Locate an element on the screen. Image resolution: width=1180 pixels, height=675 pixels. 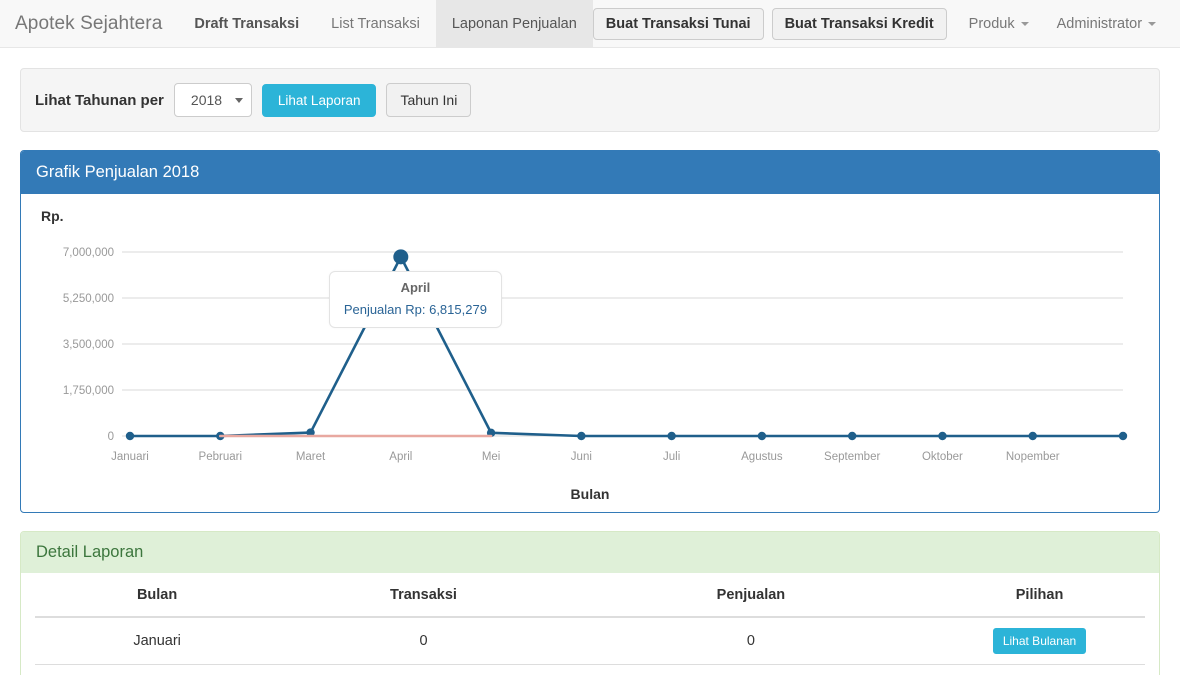
nav-dropdown-produk: Produk is located at coordinates (999, 24).